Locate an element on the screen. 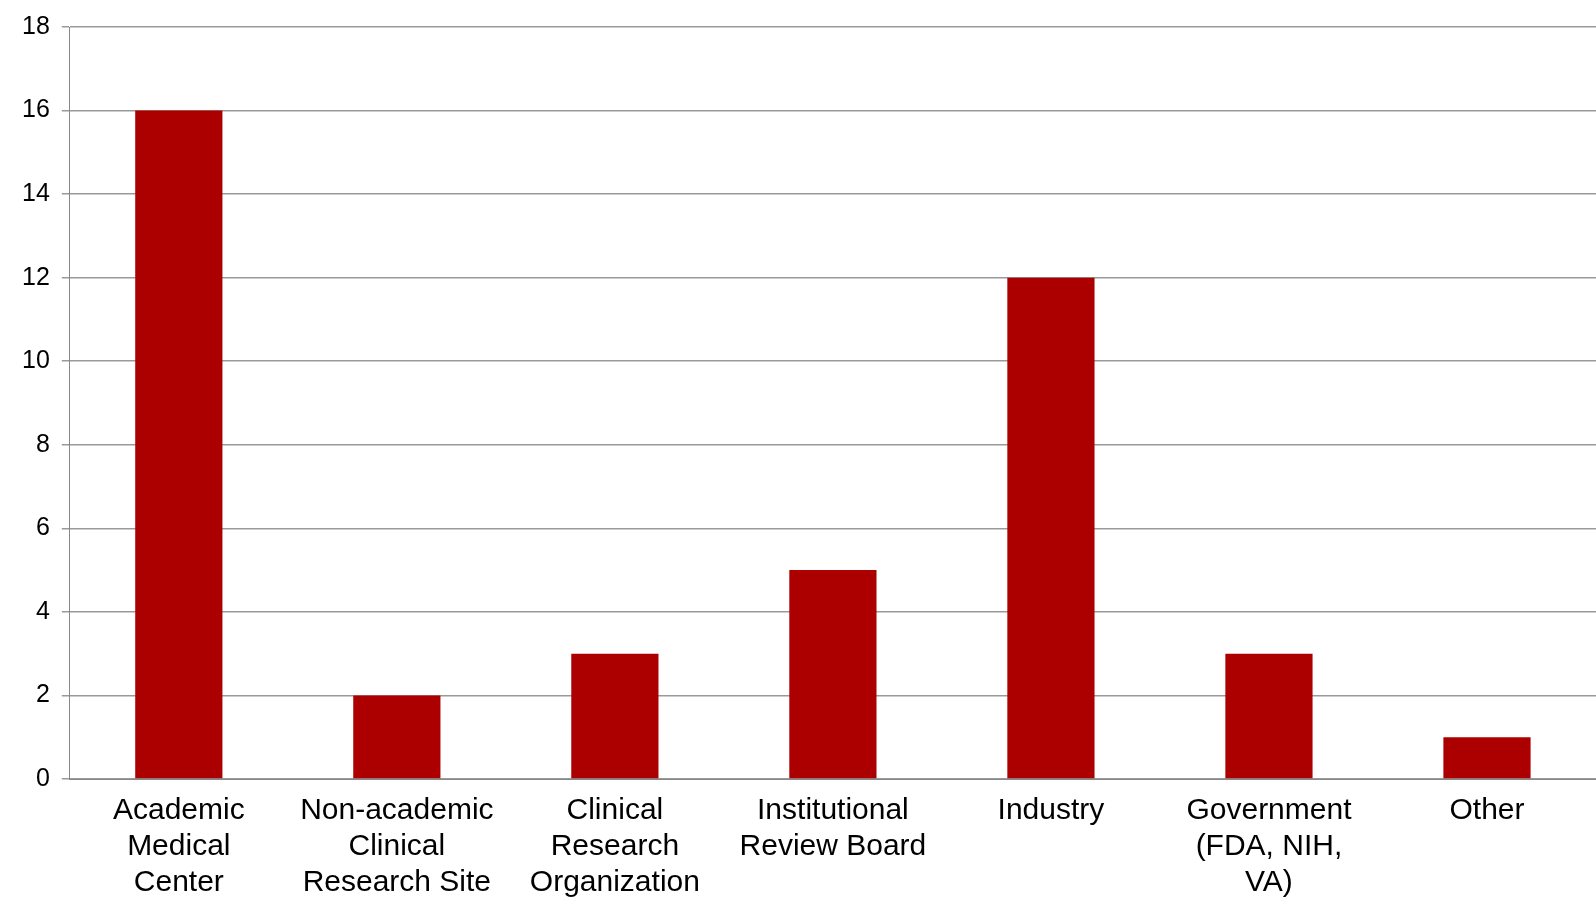  x-tick-label: Government (FDA, NIH, VA) is located at coordinates (1269, 845).